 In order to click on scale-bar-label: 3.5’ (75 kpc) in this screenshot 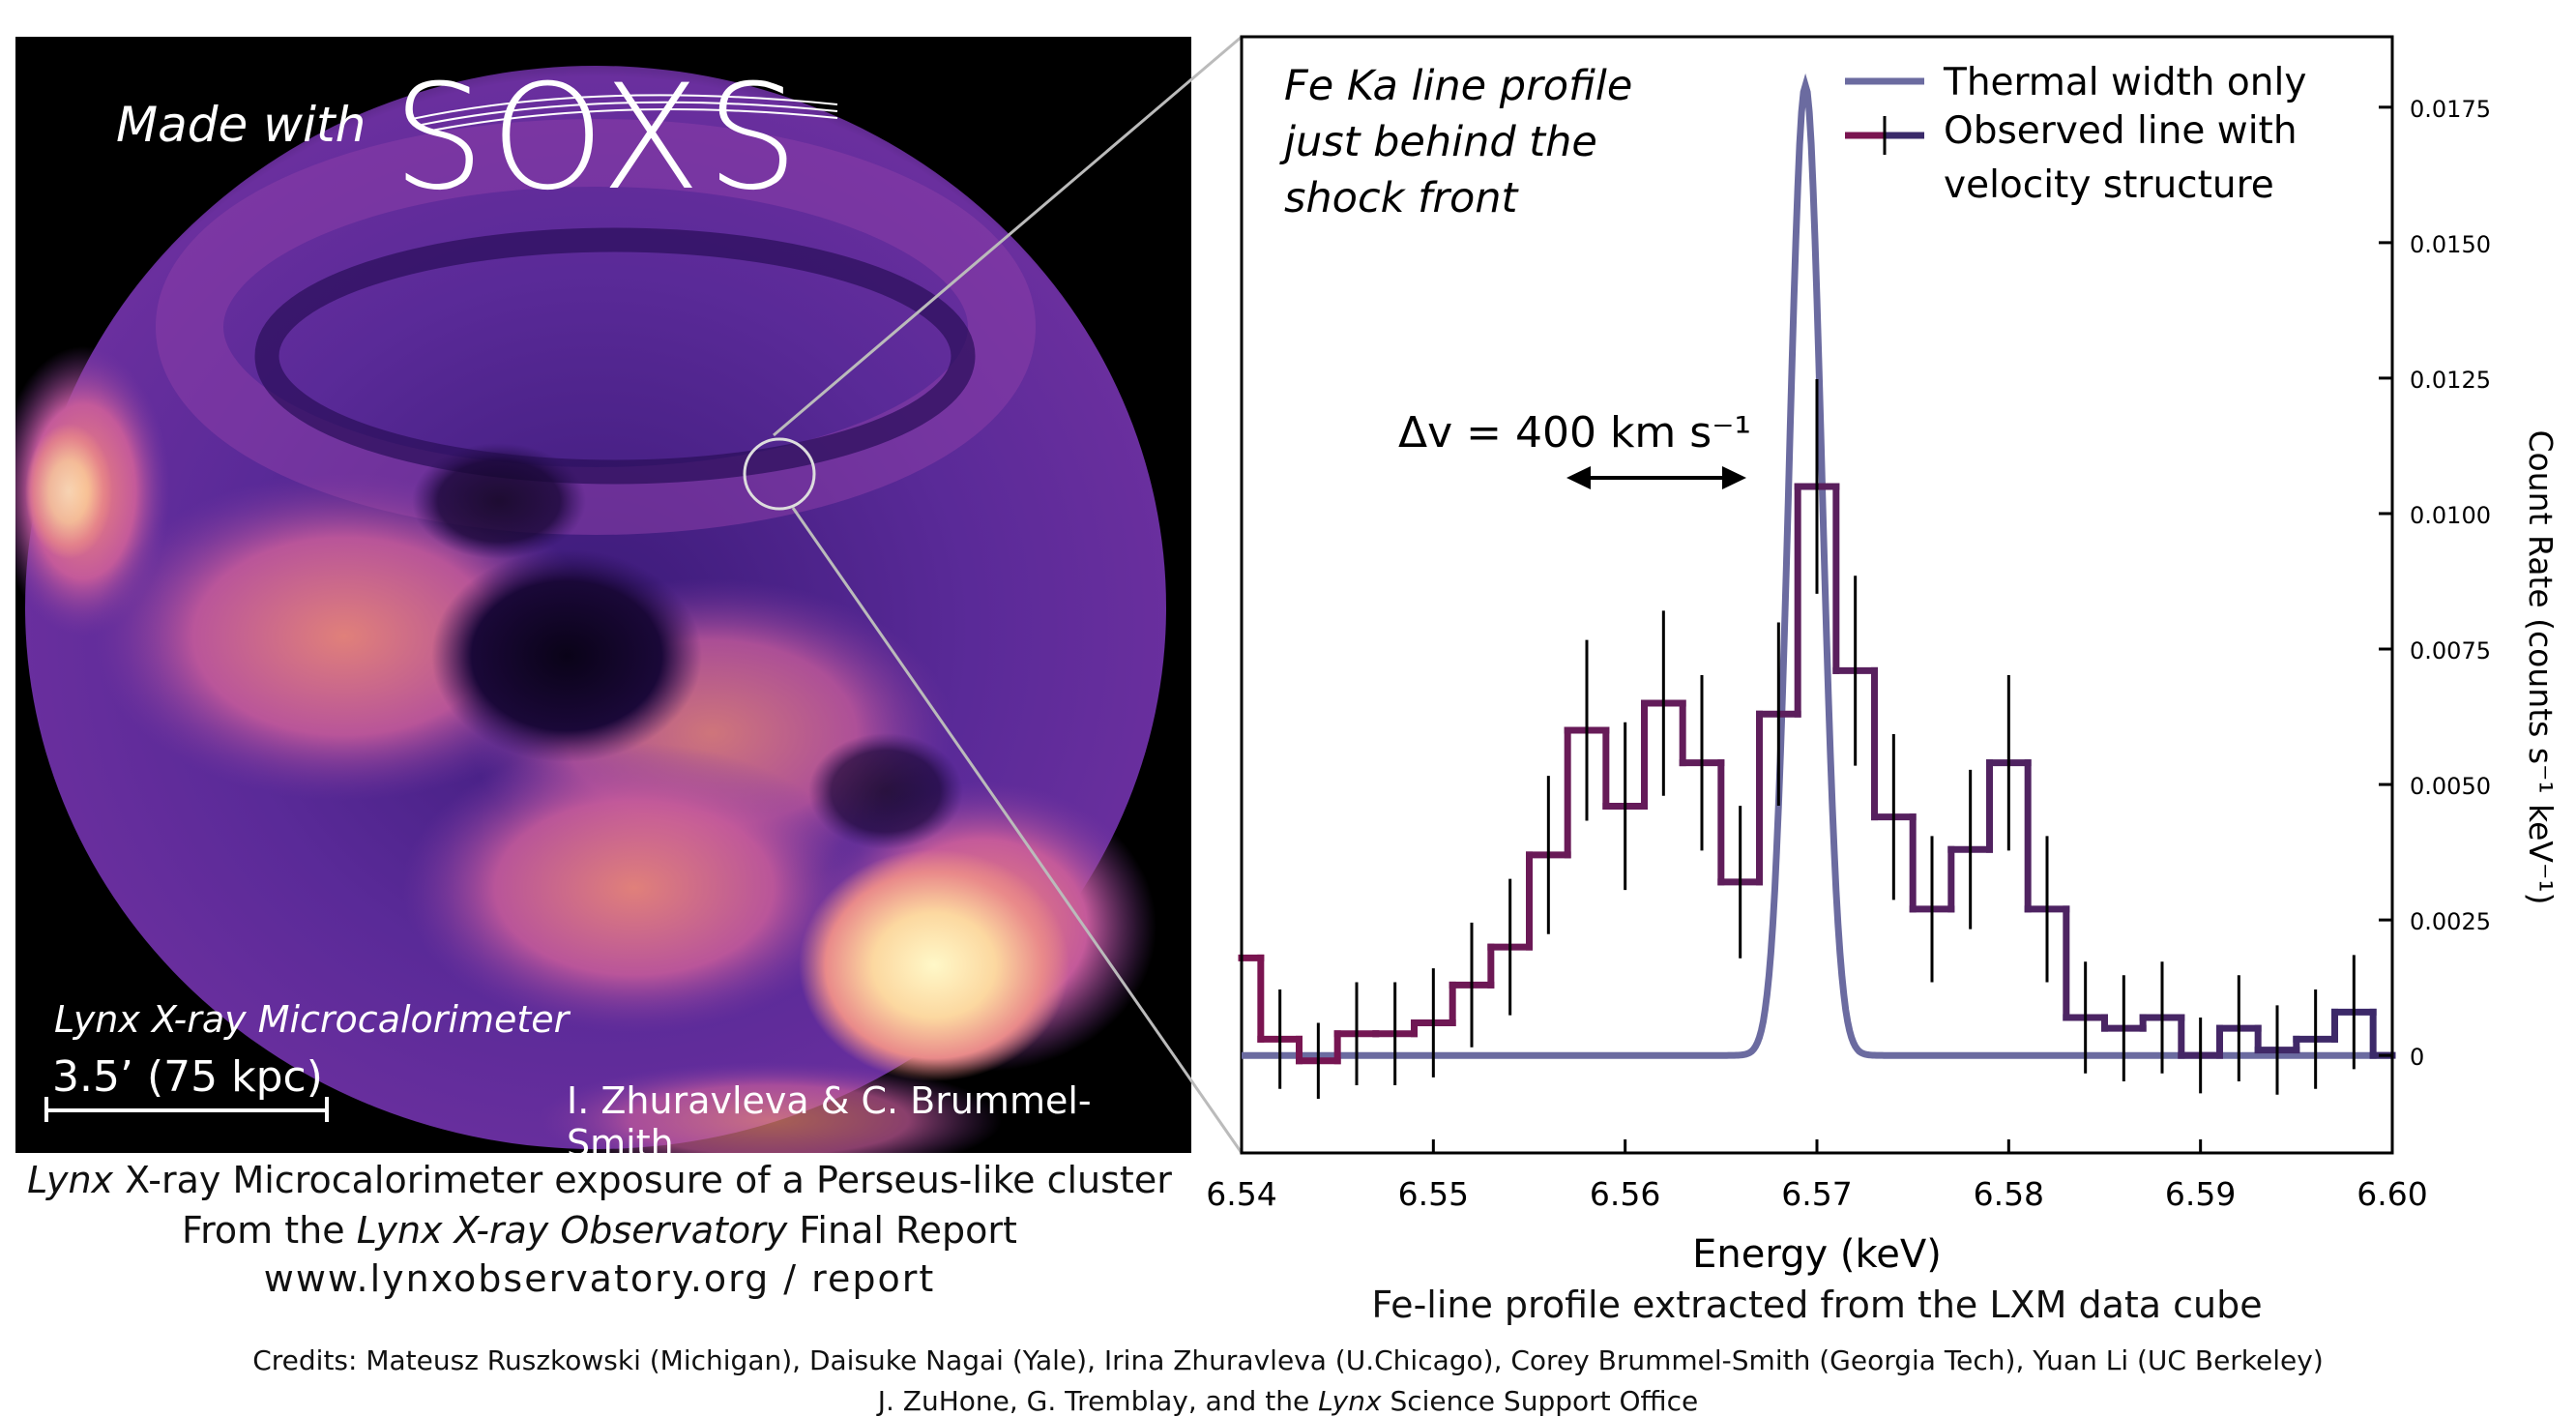, I will do `click(187, 1077)`.